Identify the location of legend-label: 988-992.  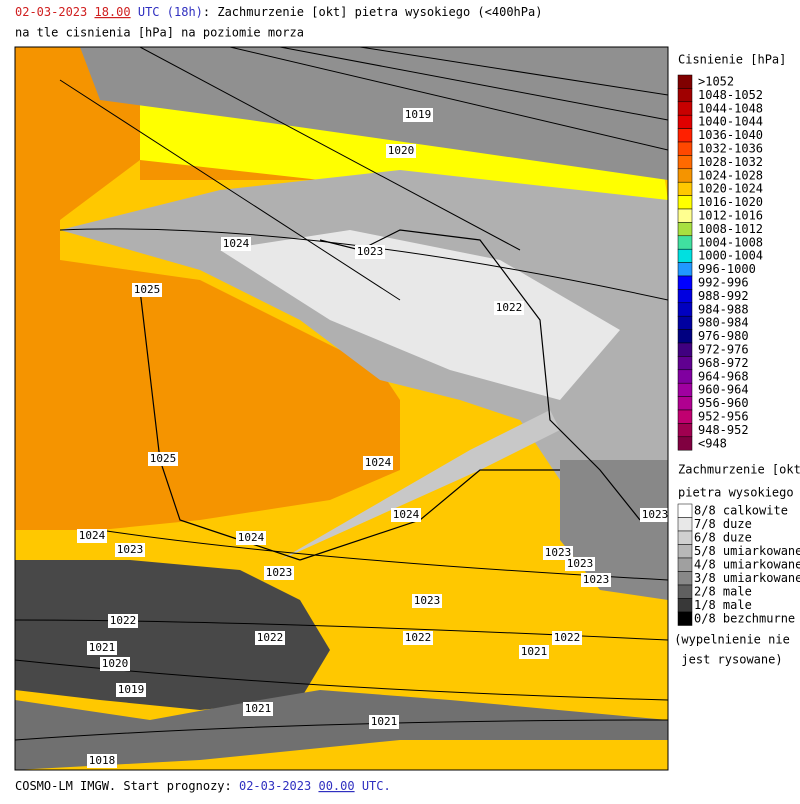
(723, 296).